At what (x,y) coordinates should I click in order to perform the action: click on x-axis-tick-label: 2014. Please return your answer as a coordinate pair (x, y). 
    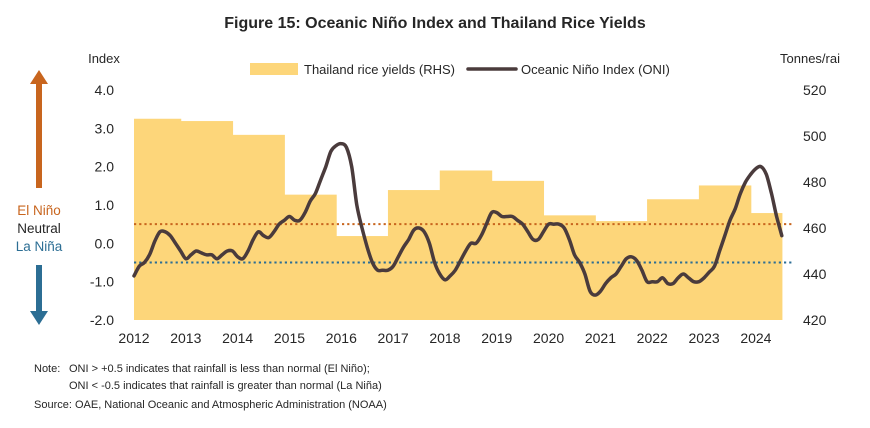
    Looking at the image, I should click on (237, 338).